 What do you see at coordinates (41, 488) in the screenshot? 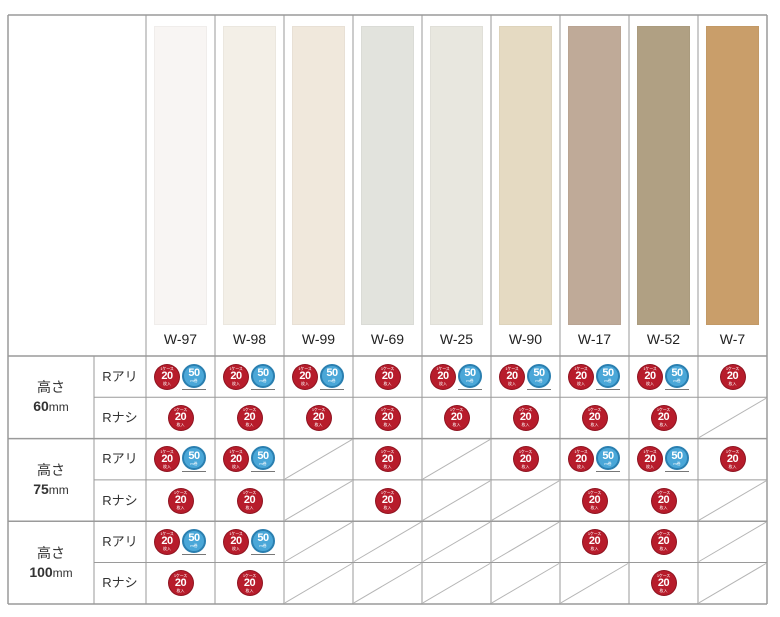
I see `height-number: 75` at bounding box center [41, 488].